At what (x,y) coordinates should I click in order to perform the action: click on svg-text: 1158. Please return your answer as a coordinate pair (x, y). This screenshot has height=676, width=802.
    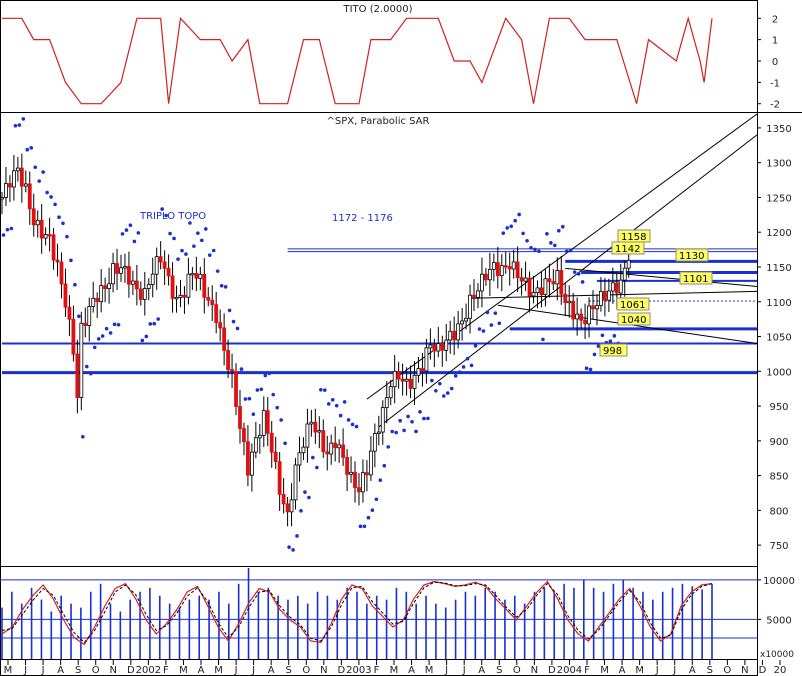
    Looking at the image, I should click on (633, 237).